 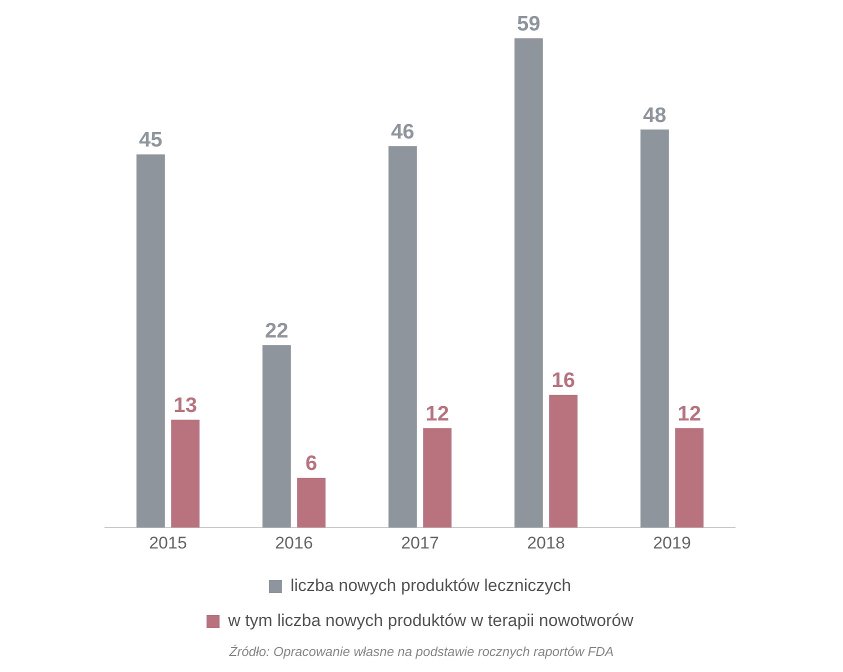 What do you see at coordinates (150, 140) in the screenshot?
I see `data-label: 45` at bounding box center [150, 140].